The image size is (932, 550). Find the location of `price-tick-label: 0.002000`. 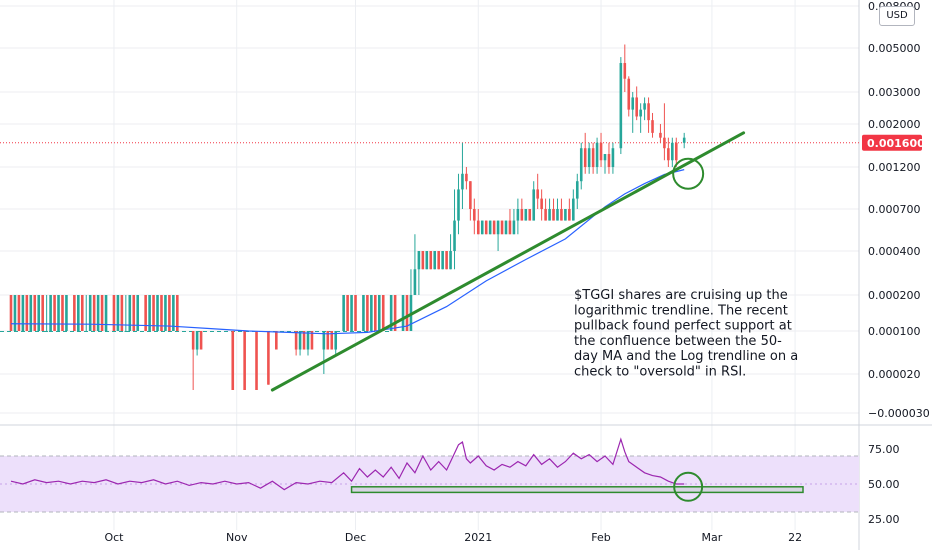

price-tick-label: 0.002000 is located at coordinates (894, 124).